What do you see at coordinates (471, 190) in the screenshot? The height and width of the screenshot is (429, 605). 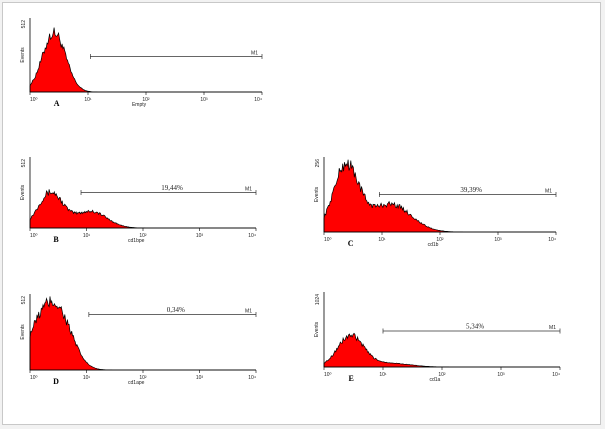 I see `gate-percent: 39,39%` at bounding box center [471, 190].